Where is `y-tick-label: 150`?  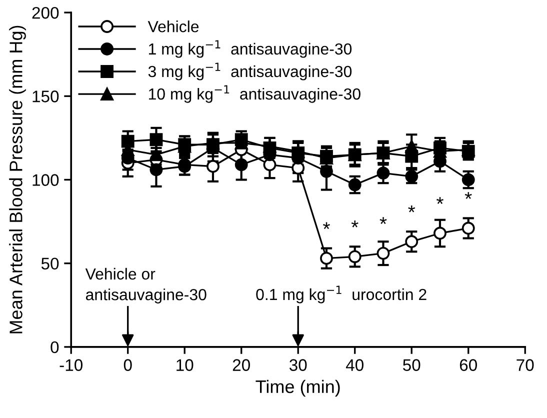
y-tick-label: 150 is located at coordinates (45, 96).